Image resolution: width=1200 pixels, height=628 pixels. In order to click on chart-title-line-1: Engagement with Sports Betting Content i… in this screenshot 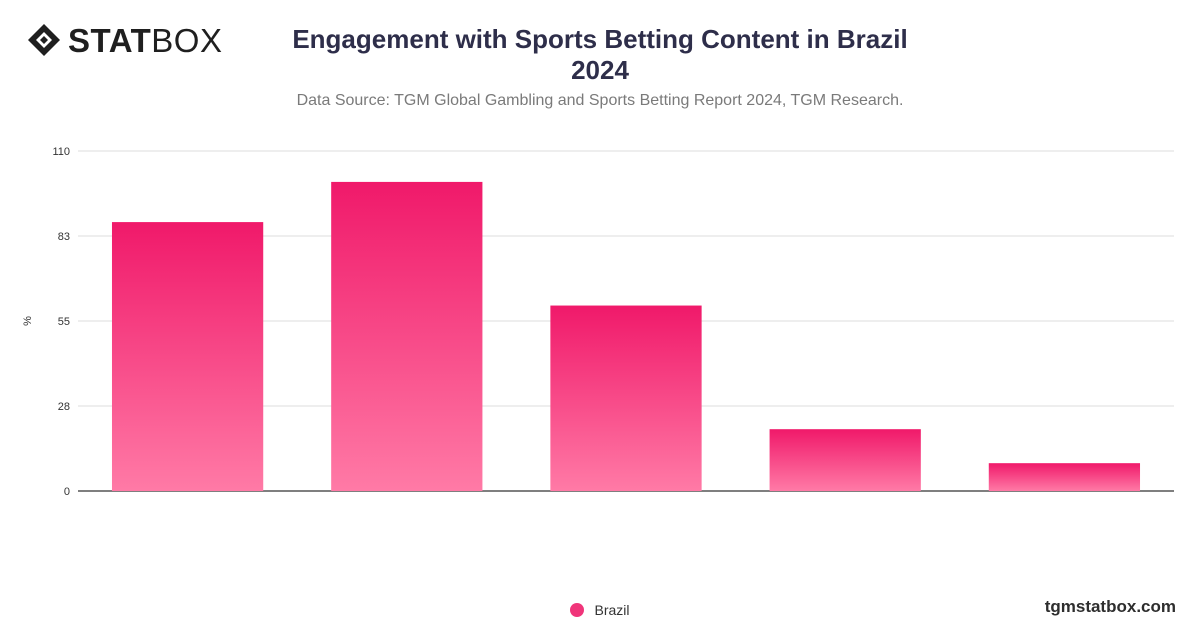, I will do `click(600, 39)`.